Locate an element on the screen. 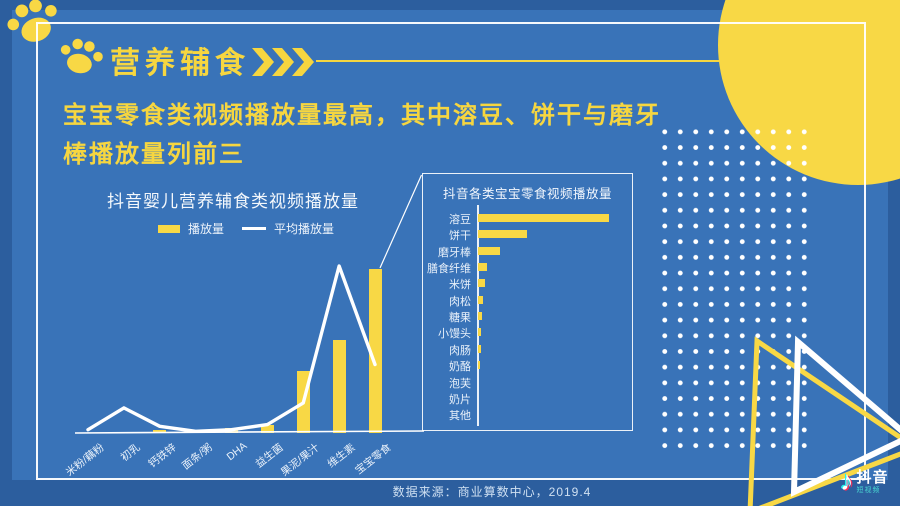  data-source-note: 数据来源：商业算数中心，2019.4 is located at coordinates (492, 492).